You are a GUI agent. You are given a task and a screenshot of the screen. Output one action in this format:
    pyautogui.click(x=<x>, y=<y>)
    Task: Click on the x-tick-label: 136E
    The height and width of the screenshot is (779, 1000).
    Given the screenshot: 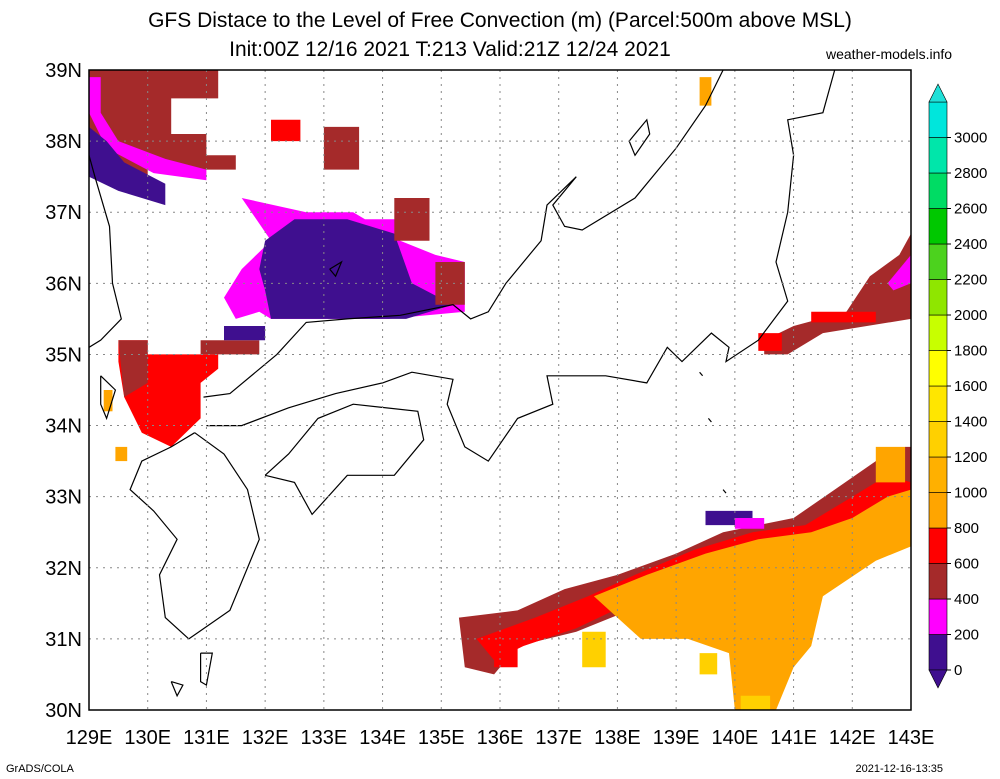 What is the action you would take?
    pyautogui.click(x=500, y=738)
    